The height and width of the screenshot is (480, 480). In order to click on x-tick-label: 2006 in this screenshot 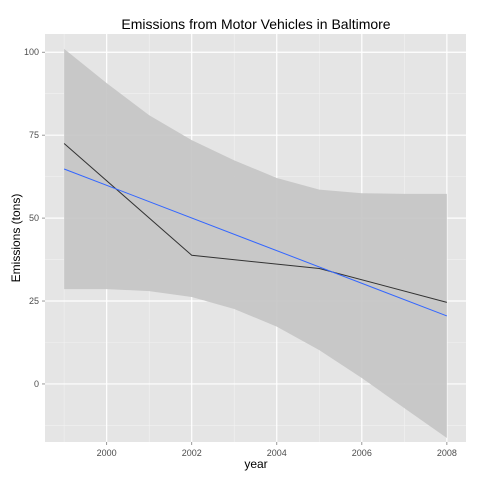, I will do `click(362, 453)`.